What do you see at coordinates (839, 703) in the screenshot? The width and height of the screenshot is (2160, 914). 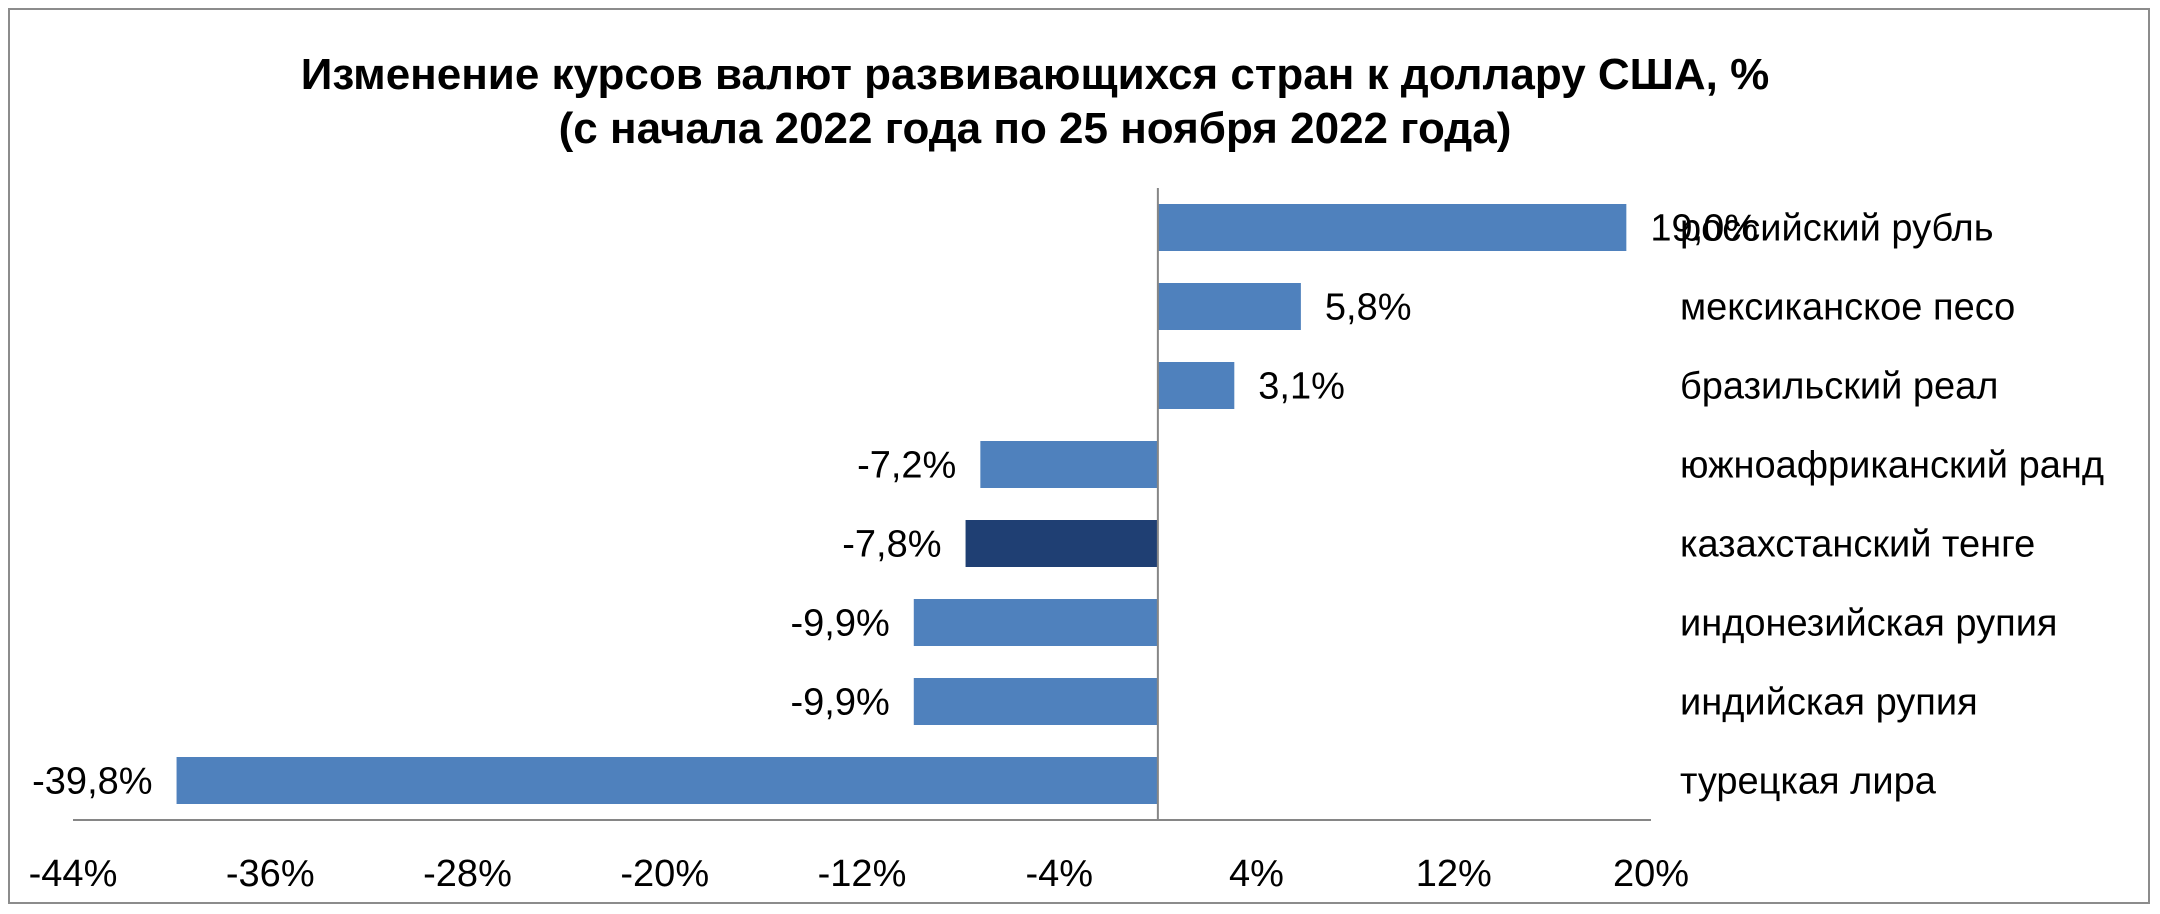 I see `value-label-6: -9,9%` at bounding box center [839, 703].